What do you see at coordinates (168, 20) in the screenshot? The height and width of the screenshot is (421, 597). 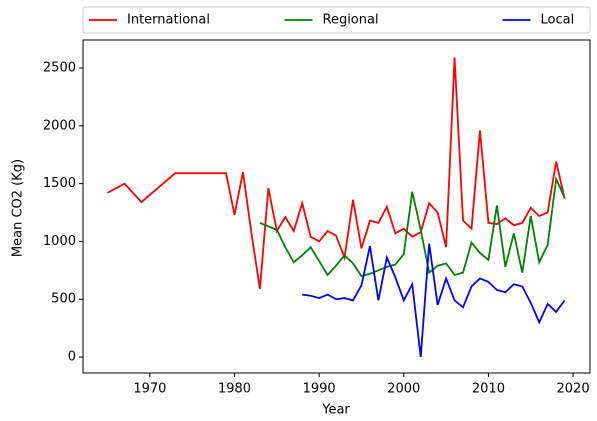 I see `legend-label: International` at bounding box center [168, 20].